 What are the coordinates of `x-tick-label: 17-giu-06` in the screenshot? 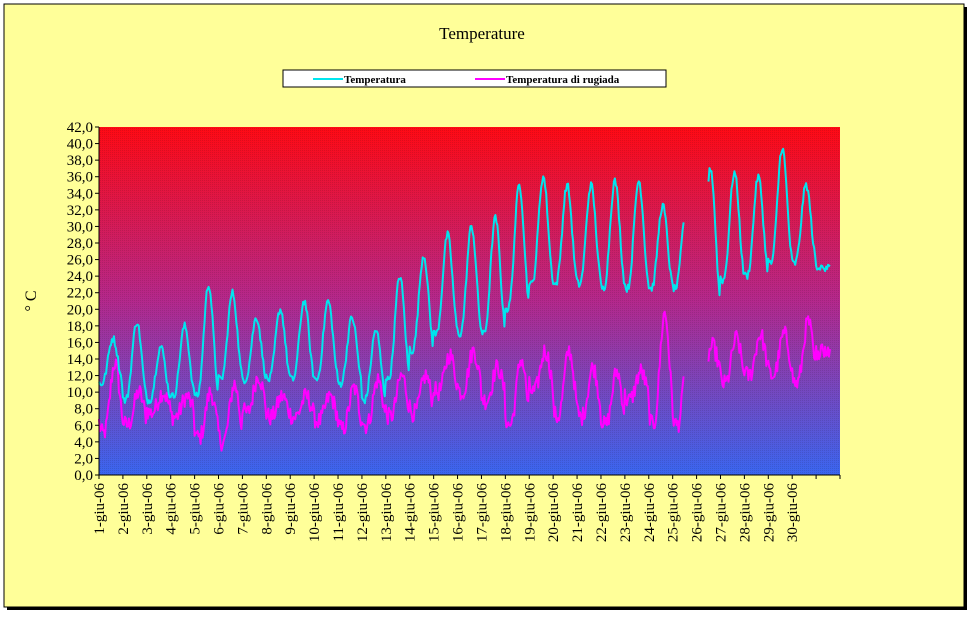 It's located at (482, 513).